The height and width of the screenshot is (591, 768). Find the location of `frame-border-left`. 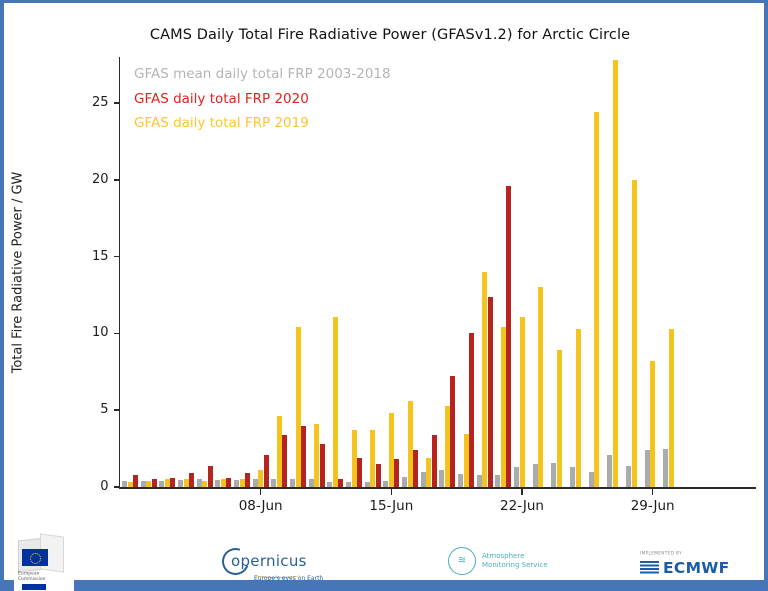

frame-border-left is located at coordinates (2, 295).